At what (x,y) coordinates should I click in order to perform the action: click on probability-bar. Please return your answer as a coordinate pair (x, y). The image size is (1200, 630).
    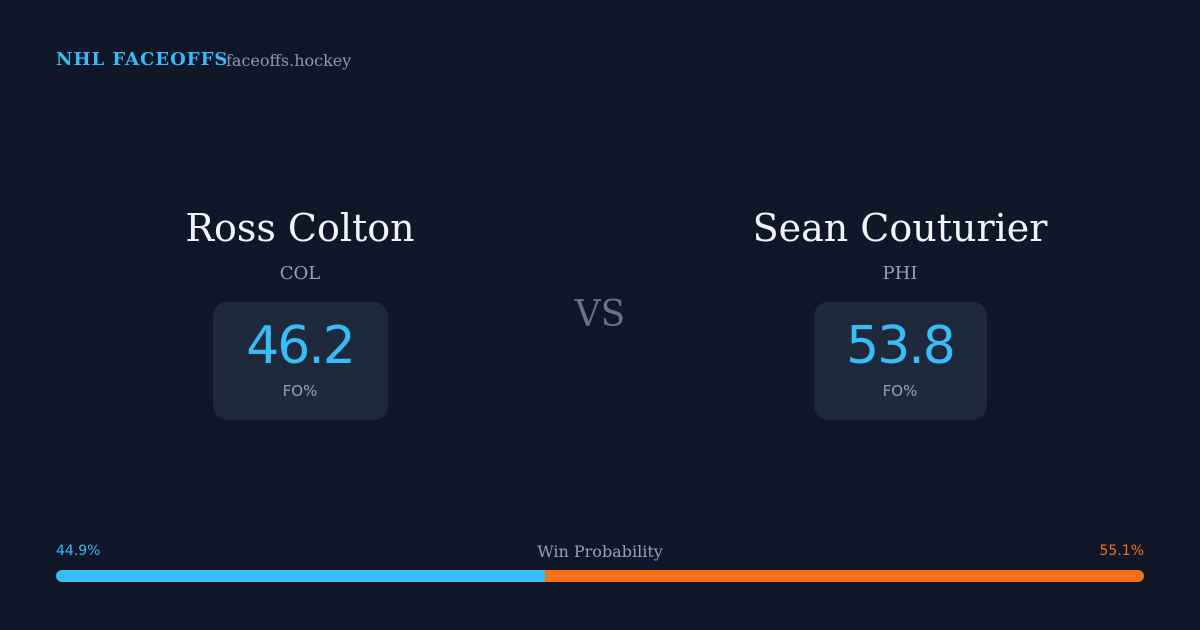
    Looking at the image, I should click on (600, 576).